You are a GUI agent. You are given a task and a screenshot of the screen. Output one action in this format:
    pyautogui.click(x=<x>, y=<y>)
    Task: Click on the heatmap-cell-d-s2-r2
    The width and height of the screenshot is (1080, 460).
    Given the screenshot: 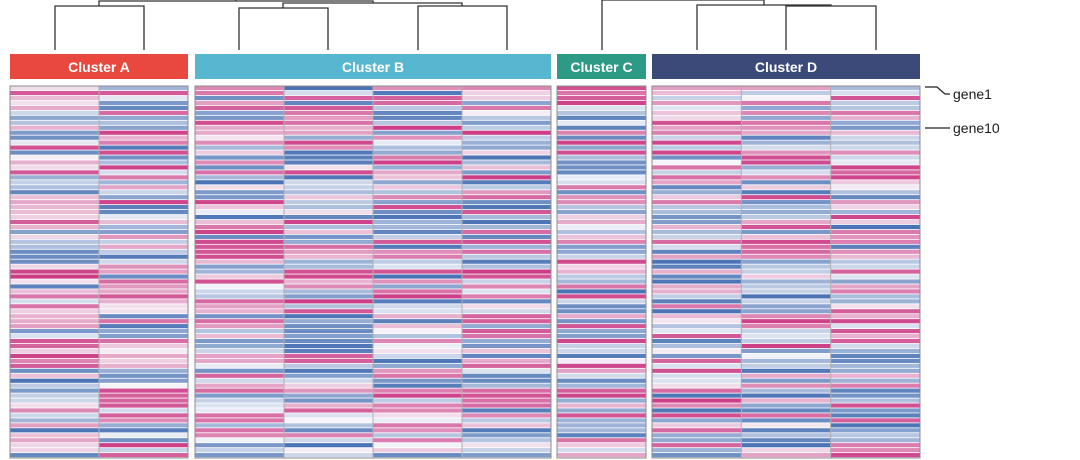 What is the action you would take?
    pyautogui.click(x=786, y=93)
    